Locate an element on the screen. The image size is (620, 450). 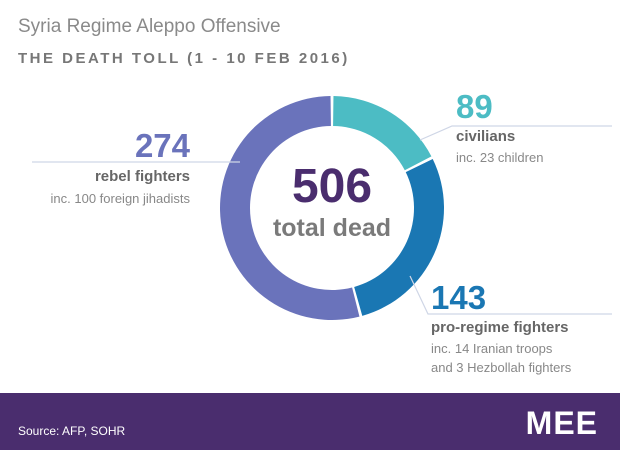
rebel-note: inc. 100 foreign jihadists is located at coordinates (121, 198).